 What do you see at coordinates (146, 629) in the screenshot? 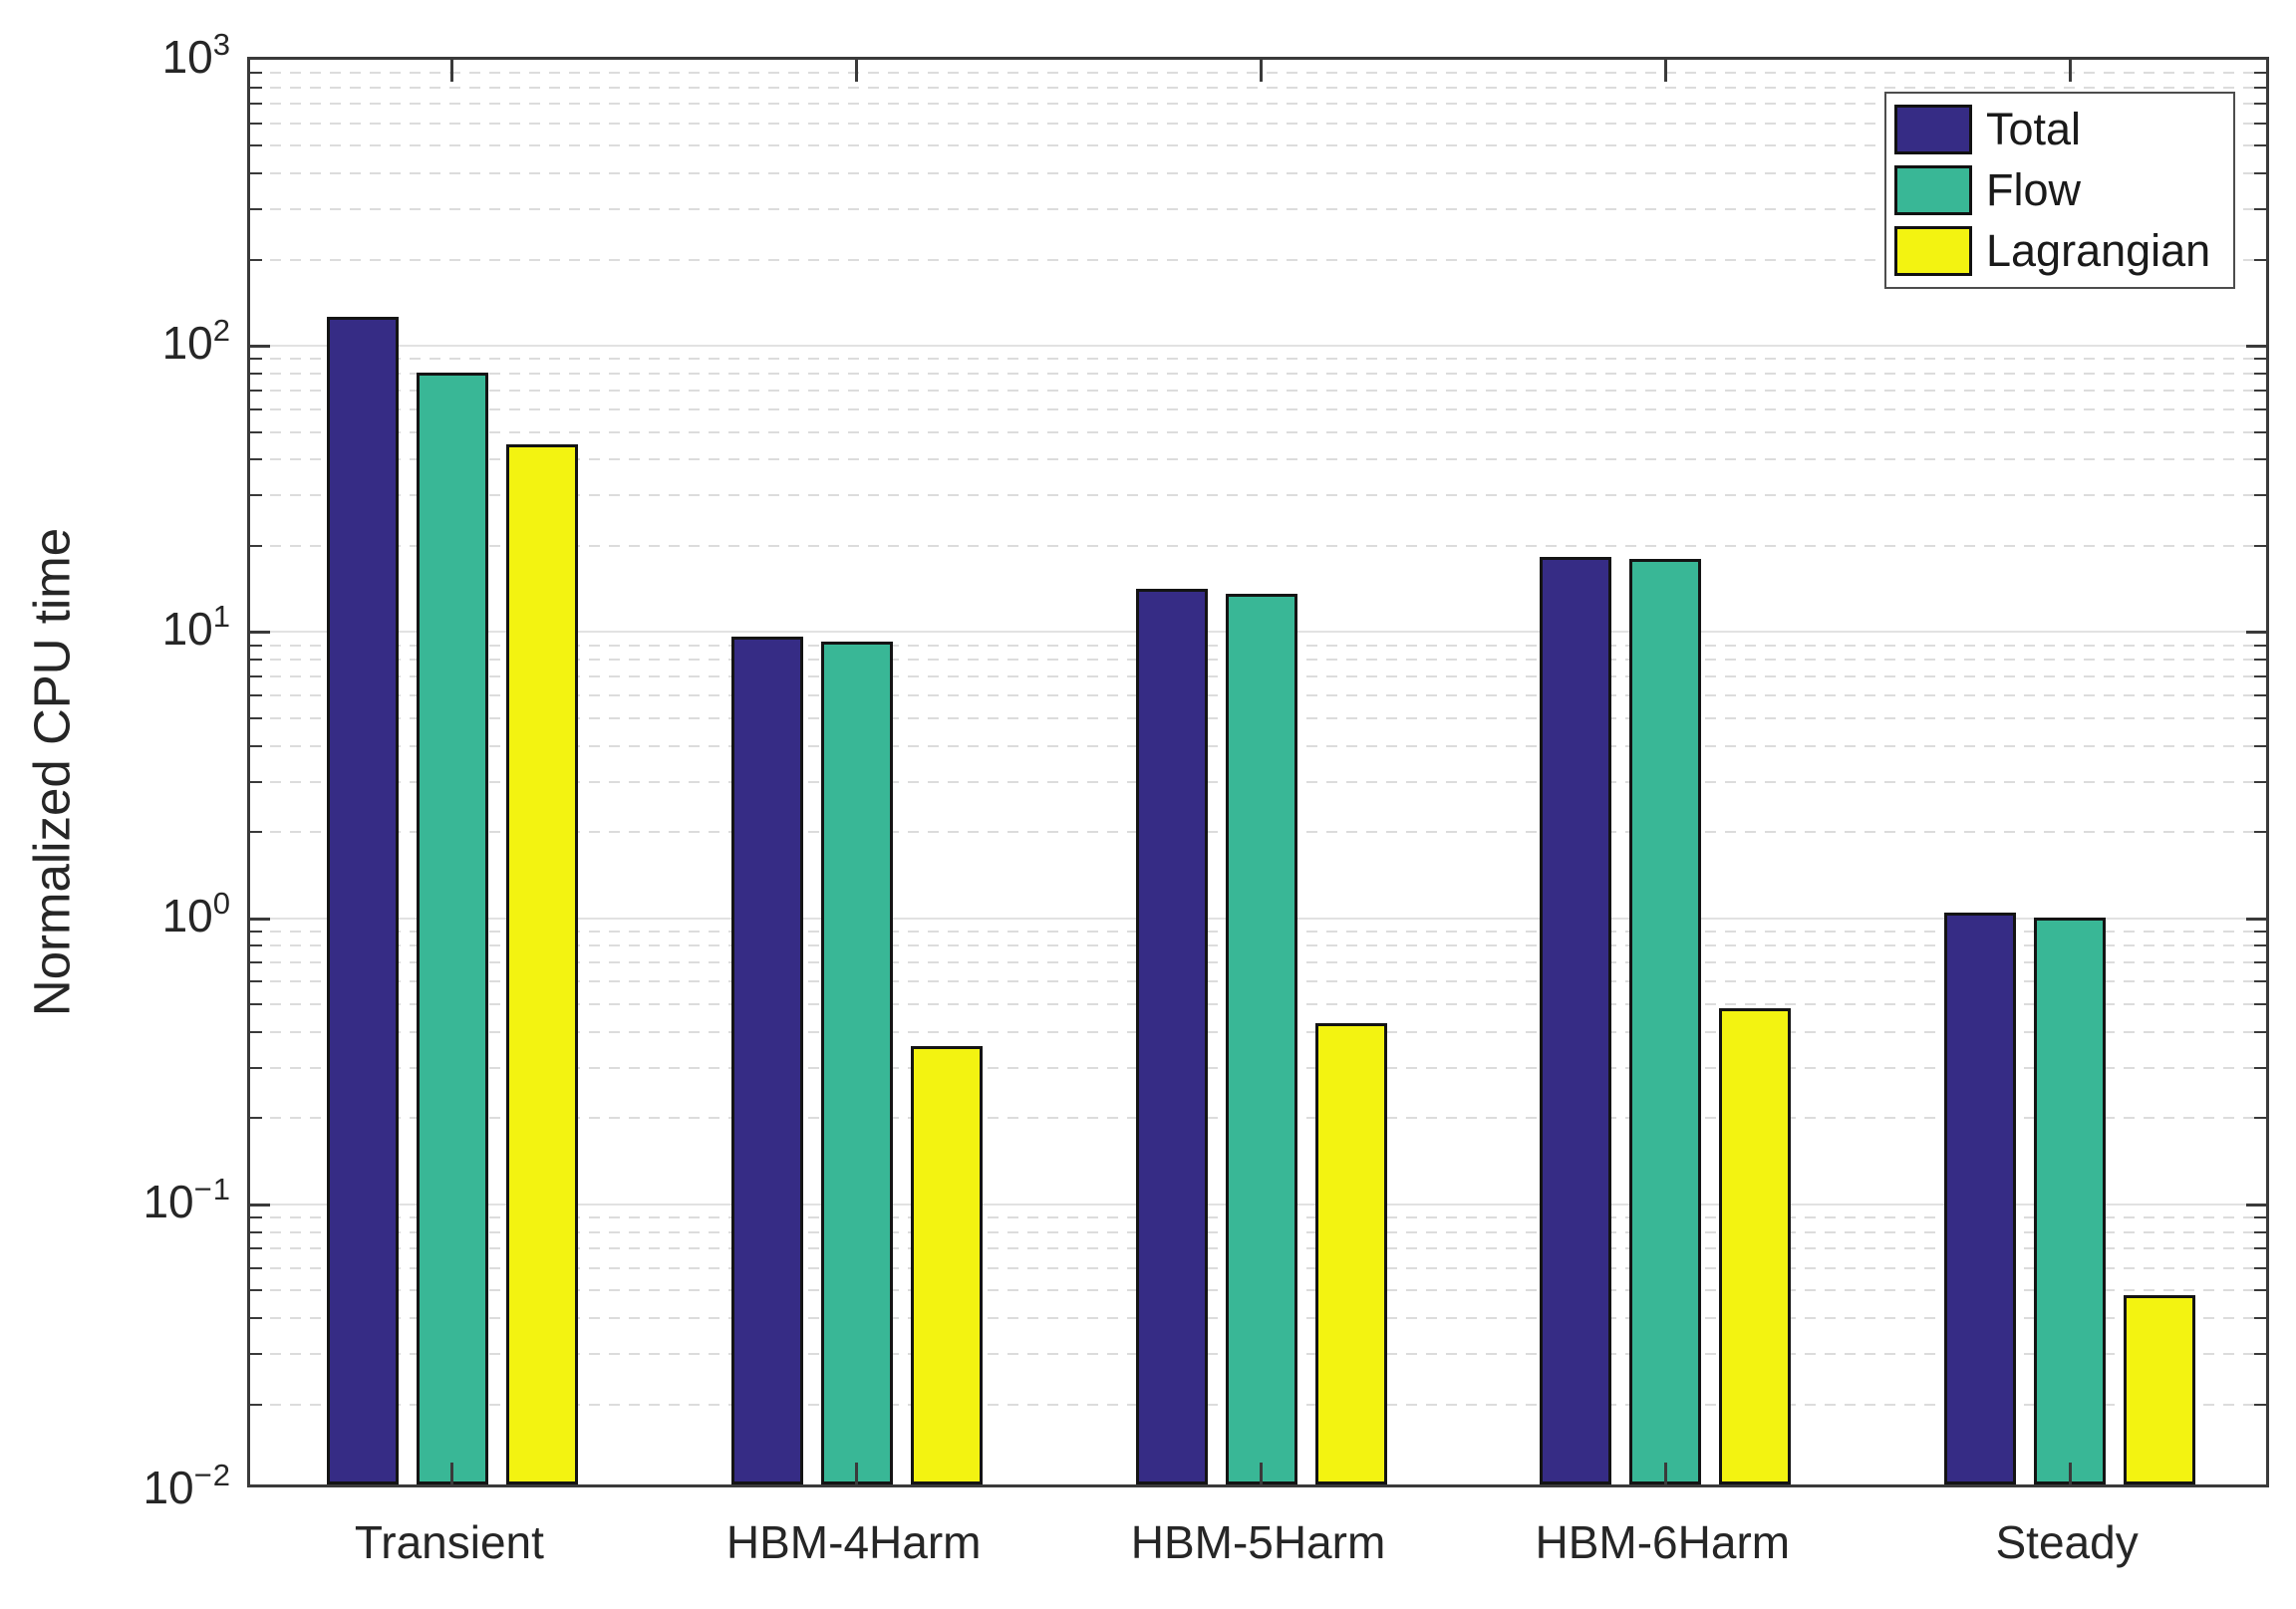
I see `y-tick-label: 101` at bounding box center [146, 629].